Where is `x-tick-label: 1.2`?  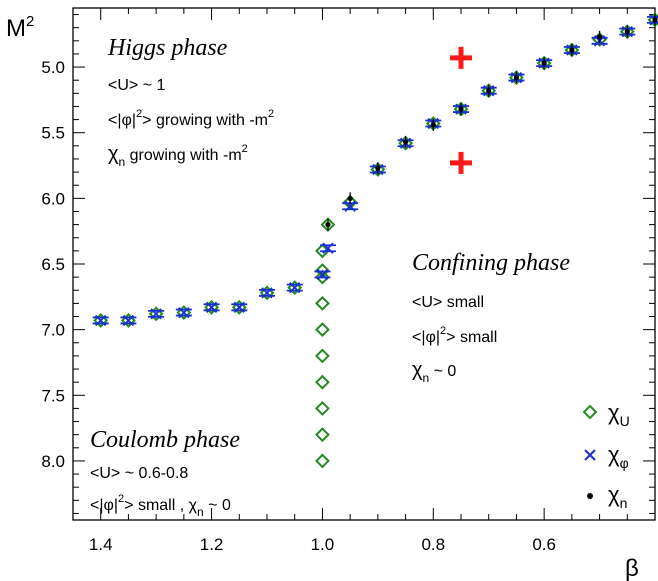 x-tick-label: 1.2 is located at coordinates (212, 544).